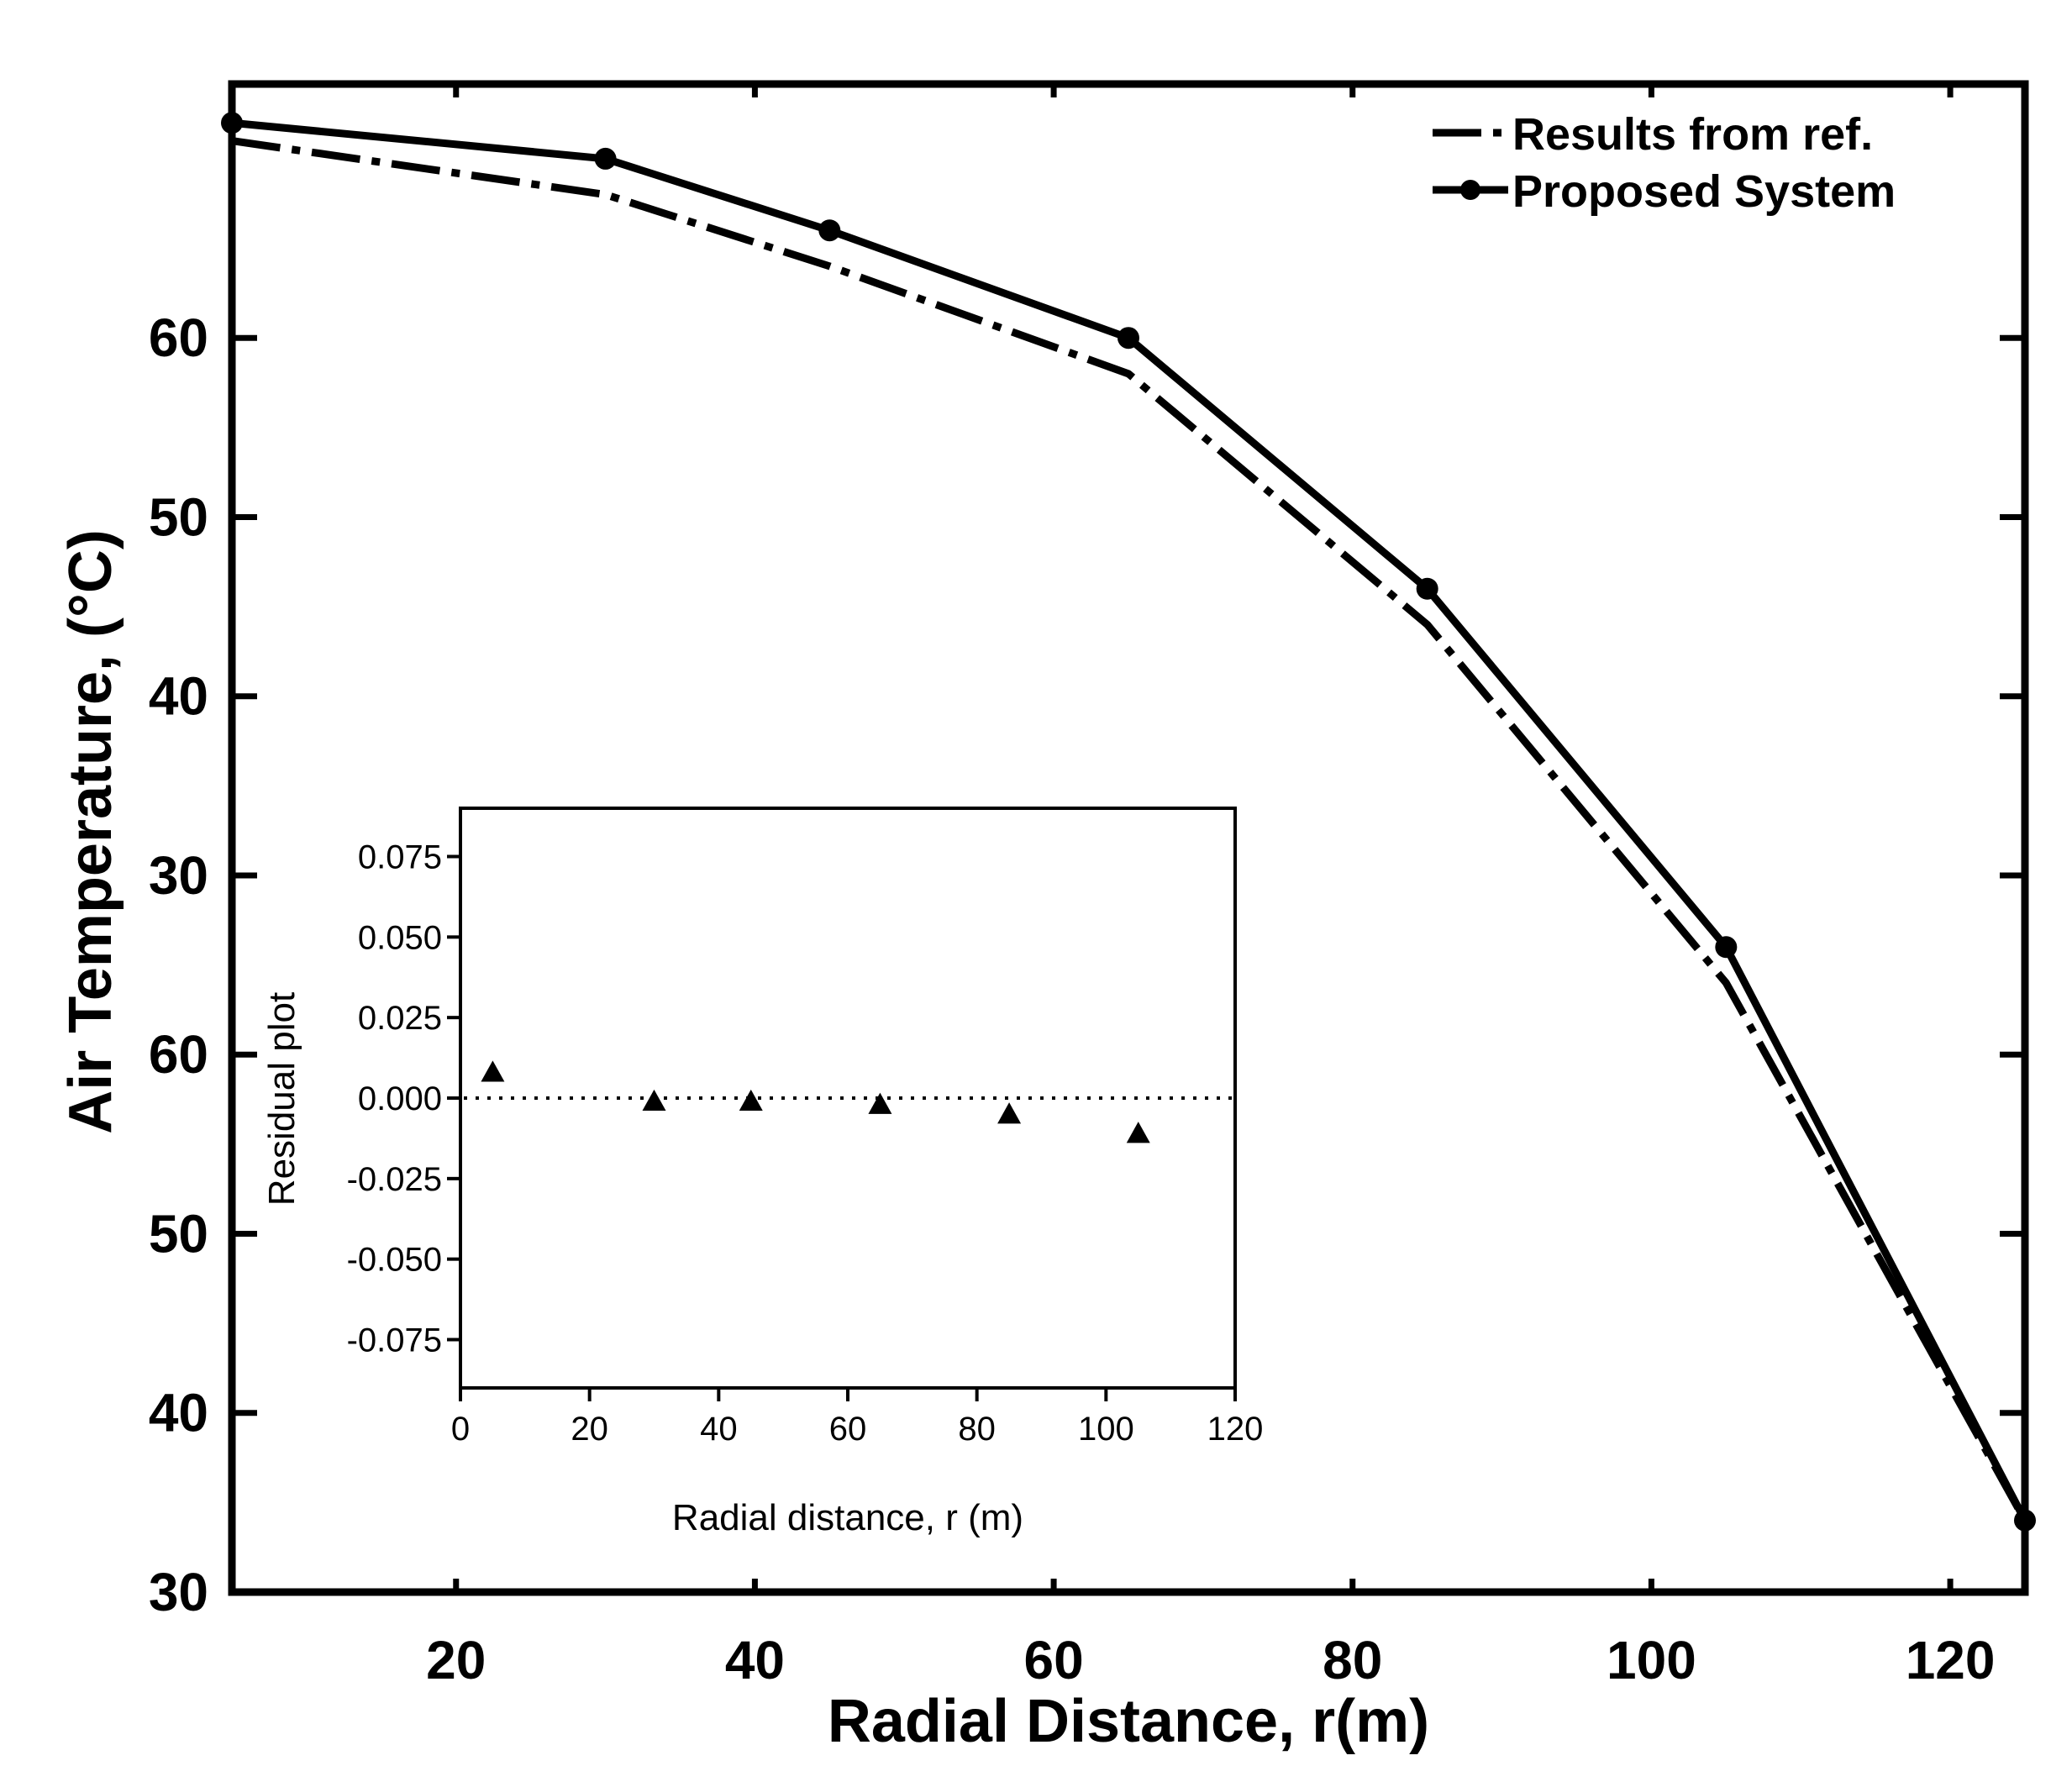 This screenshot has width=2072, height=1787. Describe the element at coordinates (977, 1429) in the screenshot. I see `inset-x-tick-label: 80` at that location.